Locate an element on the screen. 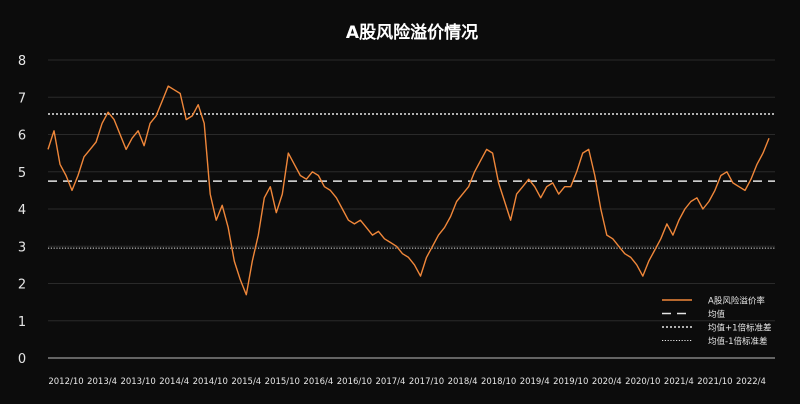  x-tick-label: 2016/10 is located at coordinates (354, 382).